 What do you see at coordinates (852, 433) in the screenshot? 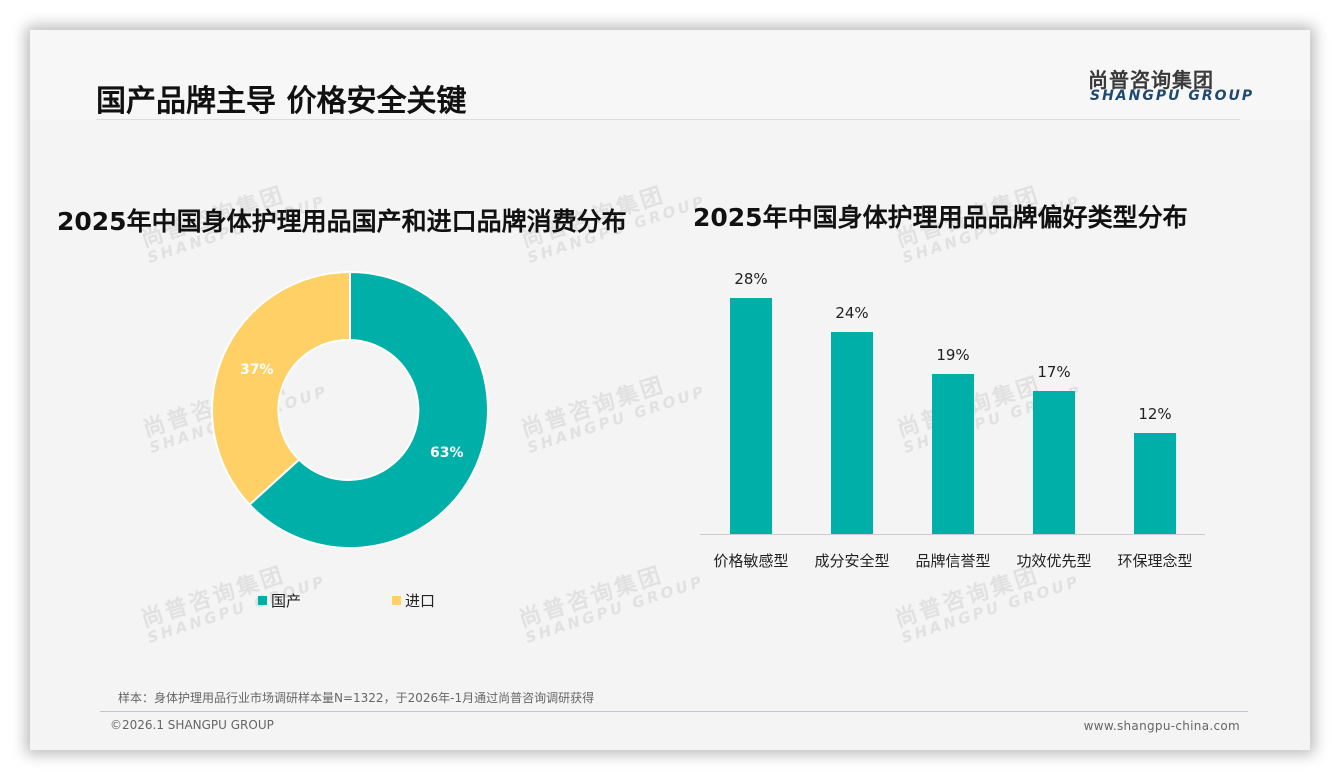
I see `bar-ingredient-safety` at bounding box center [852, 433].